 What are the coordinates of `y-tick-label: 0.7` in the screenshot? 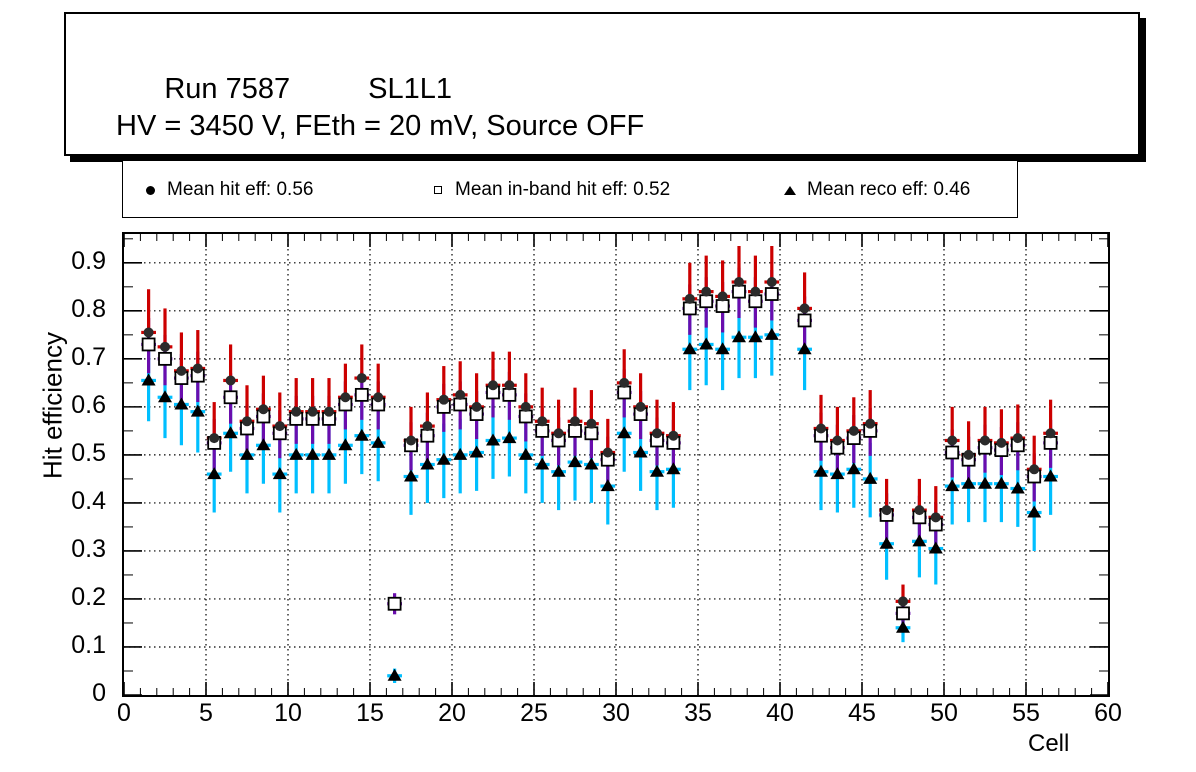 It's located at (88, 356).